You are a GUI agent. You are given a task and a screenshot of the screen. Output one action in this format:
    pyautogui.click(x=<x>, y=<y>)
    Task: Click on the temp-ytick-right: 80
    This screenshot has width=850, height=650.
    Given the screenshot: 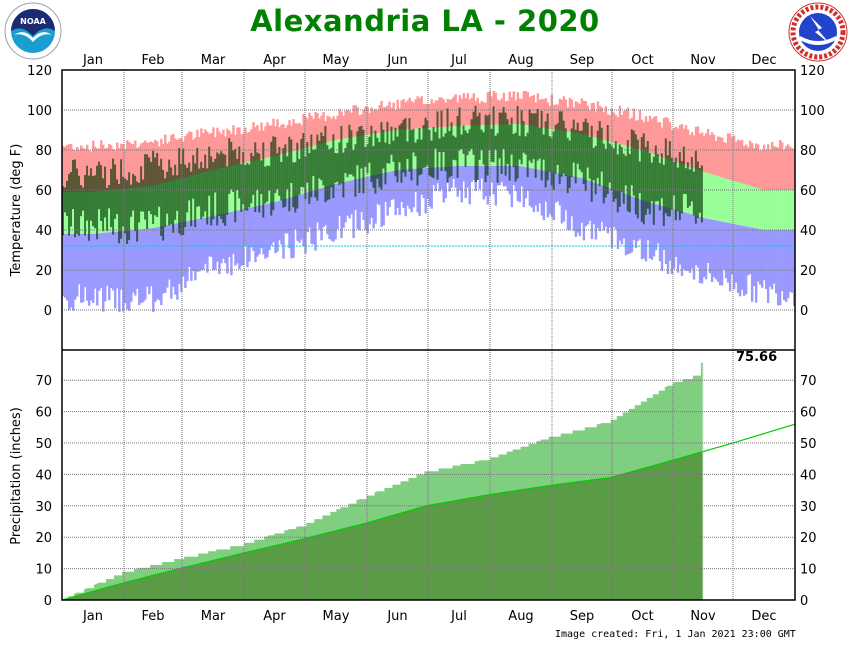 What is the action you would take?
    pyautogui.click(x=808, y=151)
    